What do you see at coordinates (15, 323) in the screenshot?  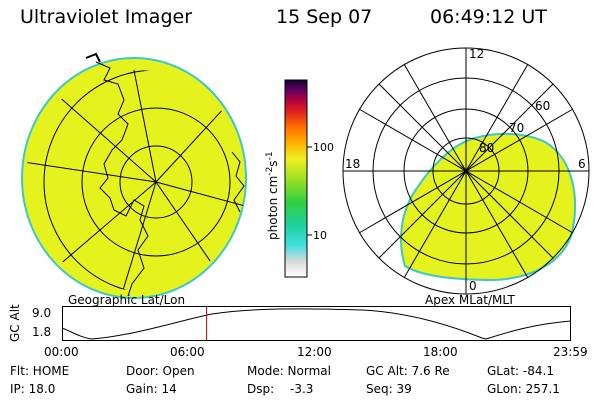 I see `alt-ylabel: GC Alt` at bounding box center [15, 323].